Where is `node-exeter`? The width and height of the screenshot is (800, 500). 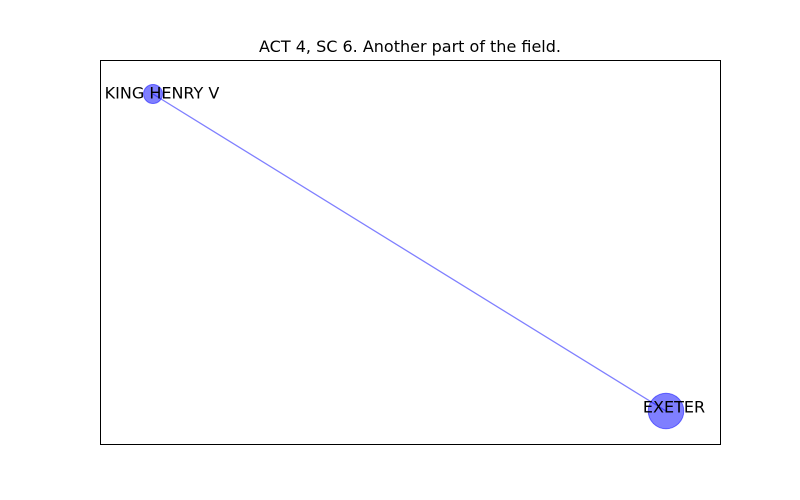 node-exeter is located at coordinates (666, 411).